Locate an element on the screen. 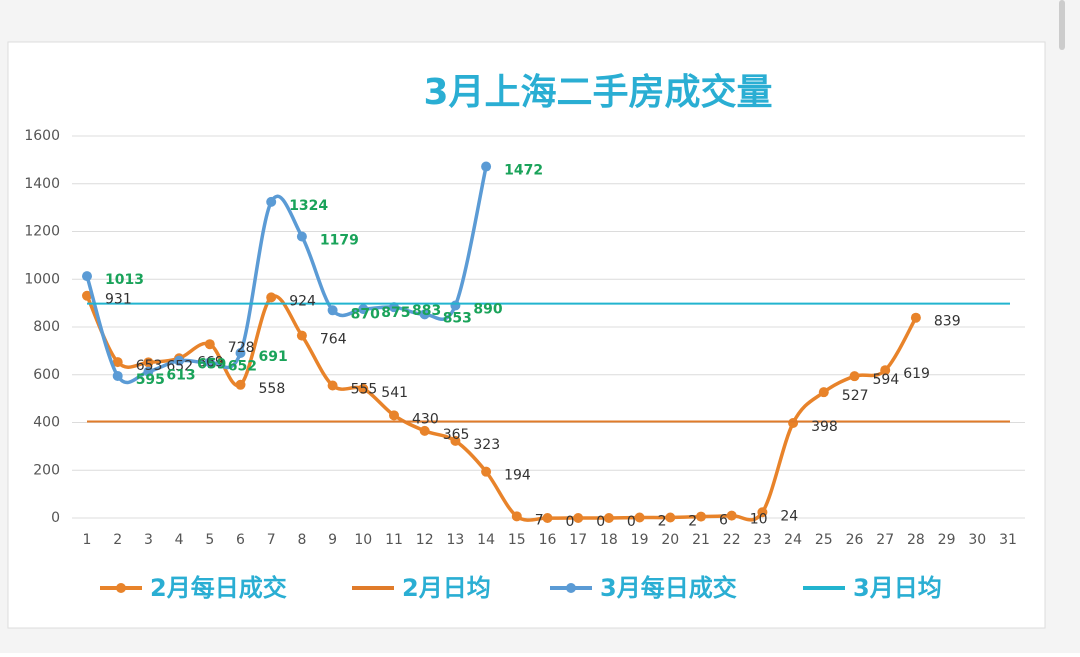 The width and height of the screenshot is (1080, 657). x-tick-label: 26 is located at coordinates (855, 540).